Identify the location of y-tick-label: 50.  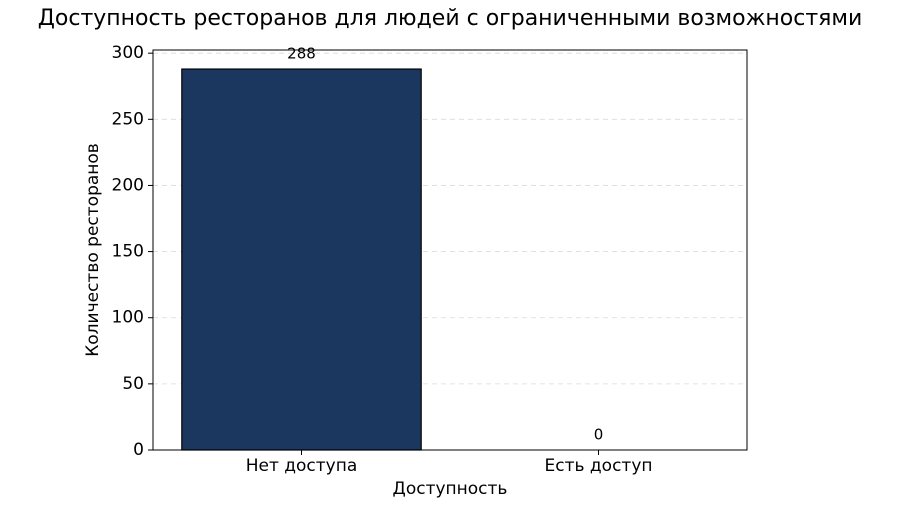
(133, 384).